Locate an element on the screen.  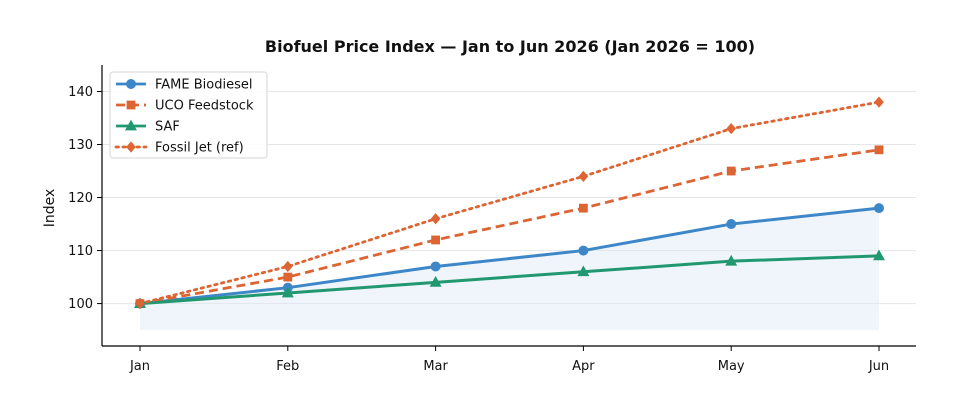
legend-box is located at coordinates (188, 115).